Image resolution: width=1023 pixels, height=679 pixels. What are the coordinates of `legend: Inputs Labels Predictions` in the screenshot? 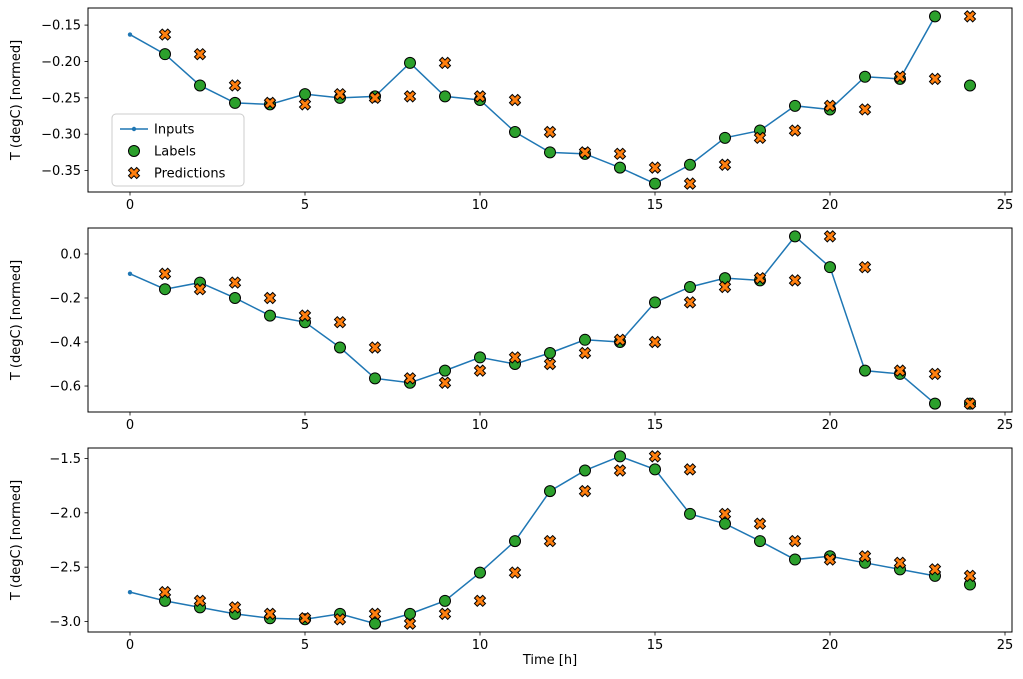 It's located at (178, 150).